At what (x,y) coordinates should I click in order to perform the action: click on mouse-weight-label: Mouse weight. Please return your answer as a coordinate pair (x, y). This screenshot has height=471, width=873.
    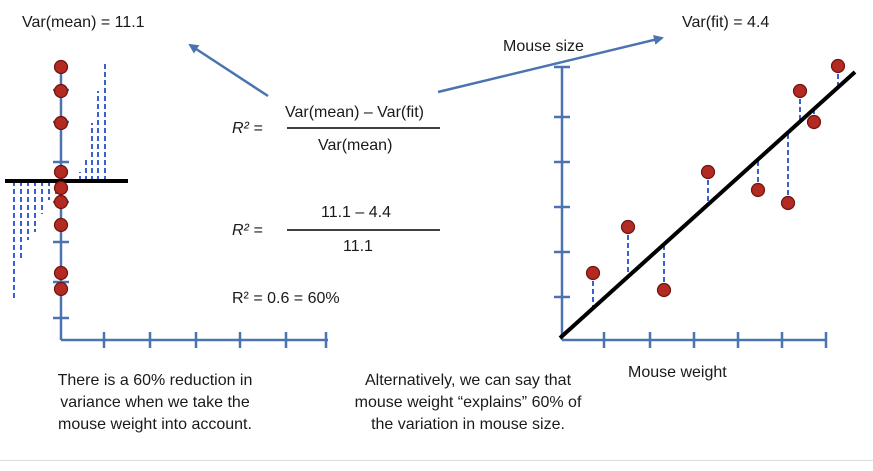
    Looking at the image, I should click on (677, 372).